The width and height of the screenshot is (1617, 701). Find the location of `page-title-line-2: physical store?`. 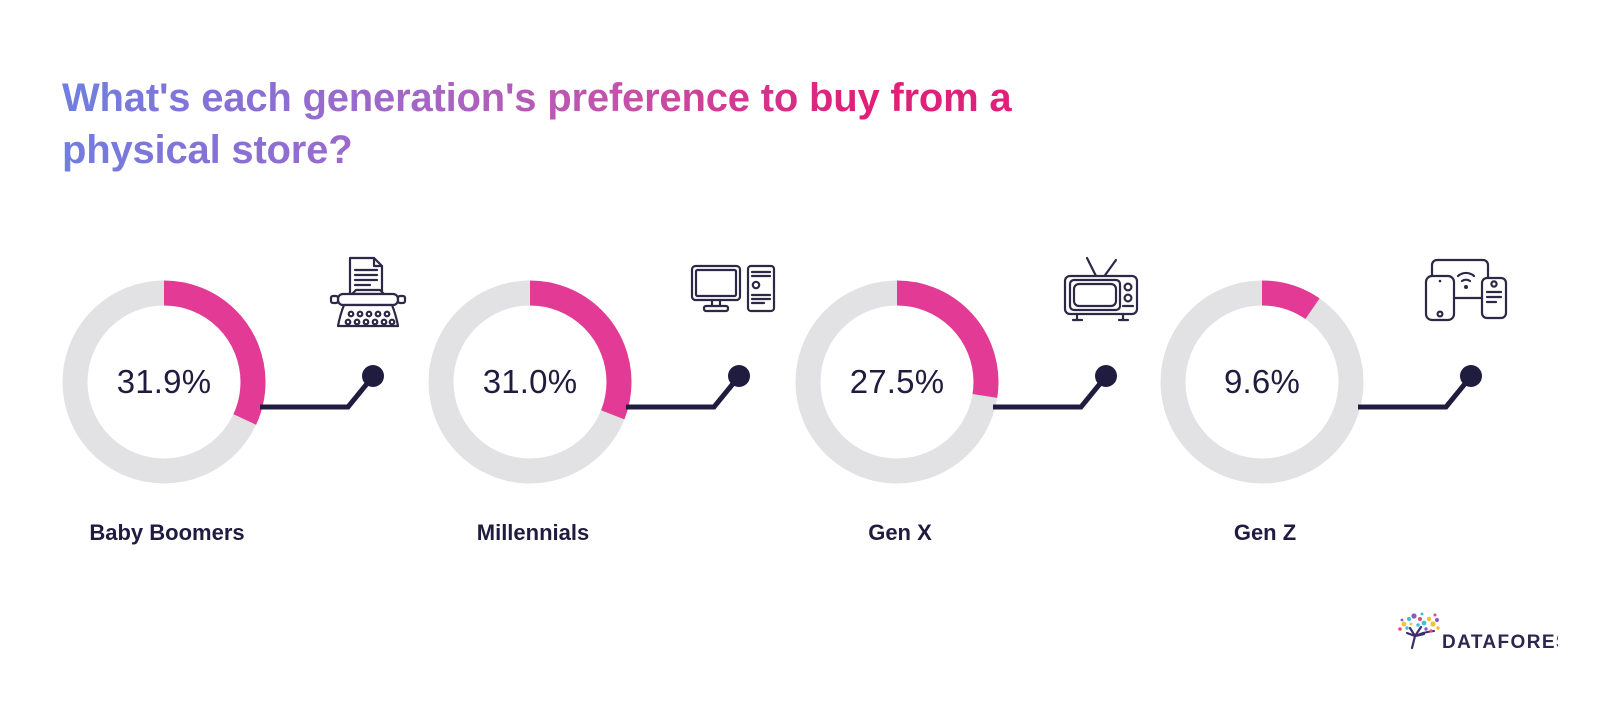

page-title-line-2: physical store? is located at coordinates (207, 150).